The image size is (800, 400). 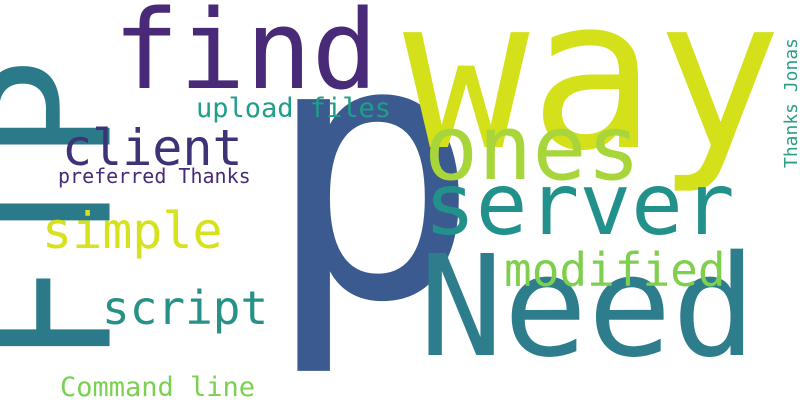 I want to click on word-simple: simple, so click(x=132, y=231).